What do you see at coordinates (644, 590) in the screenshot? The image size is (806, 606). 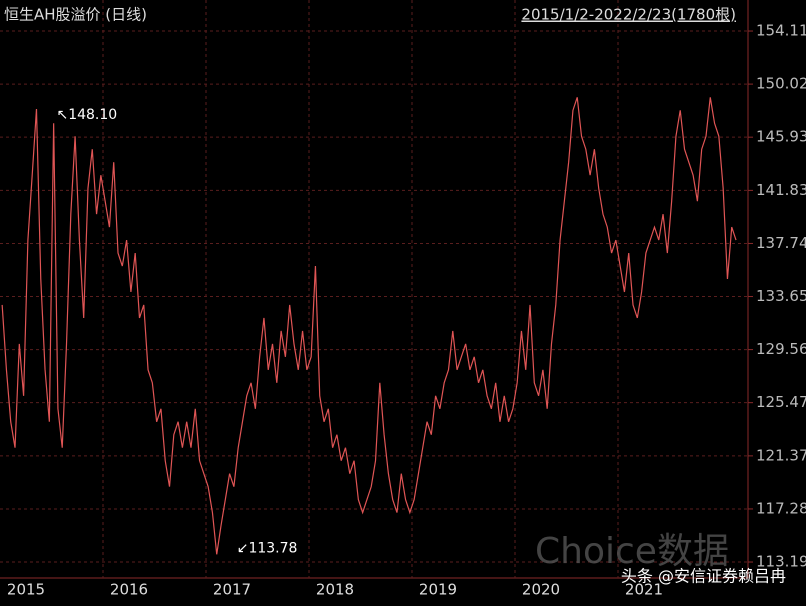 I see `x-tick-label: 2021` at bounding box center [644, 590].